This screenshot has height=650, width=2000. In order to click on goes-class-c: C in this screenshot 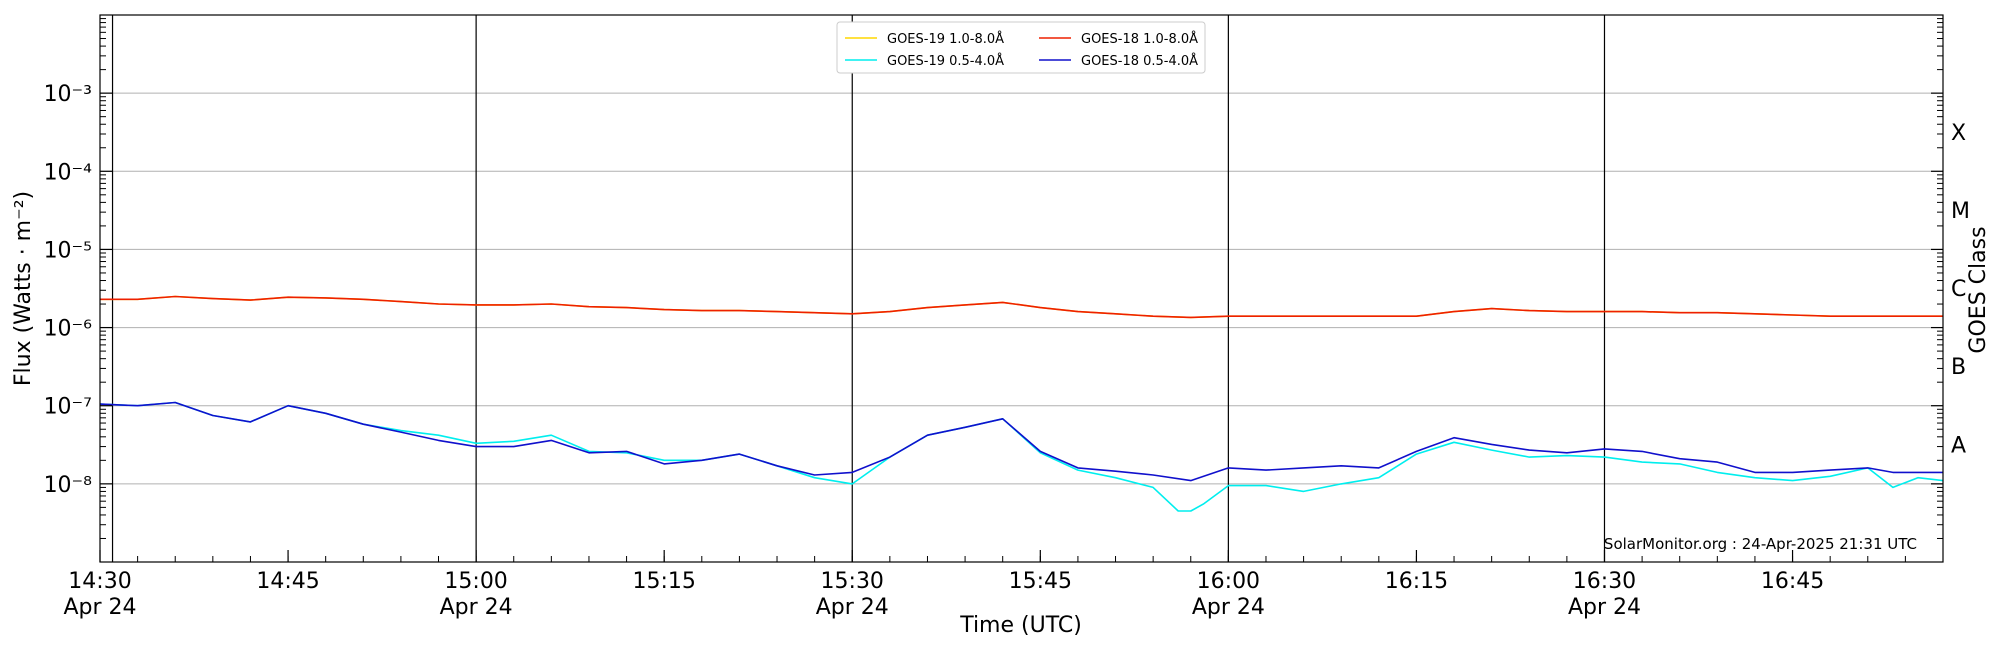, I will do `click(1958, 289)`.